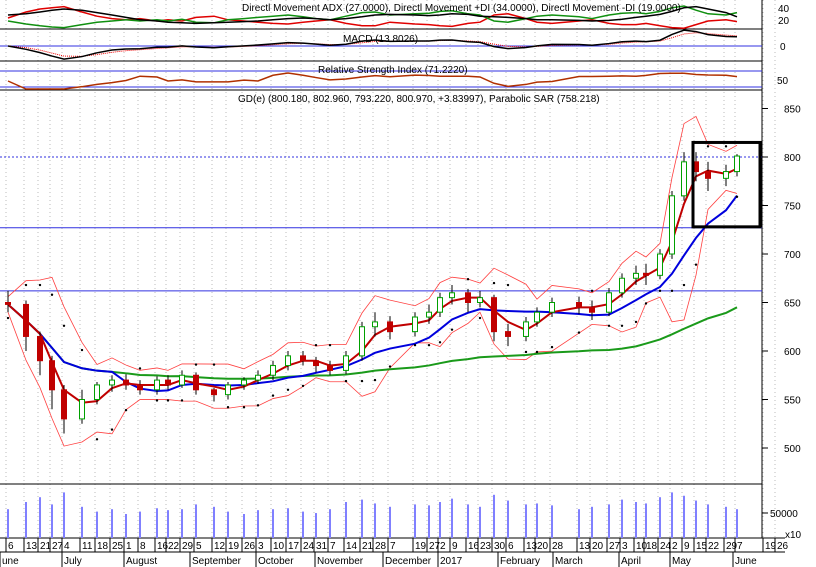 Image resolution: width=816 pixels, height=567 pixels. What do you see at coordinates (792, 158) in the screenshot?
I see `y-tick-label: 800` at bounding box center [792, 158].